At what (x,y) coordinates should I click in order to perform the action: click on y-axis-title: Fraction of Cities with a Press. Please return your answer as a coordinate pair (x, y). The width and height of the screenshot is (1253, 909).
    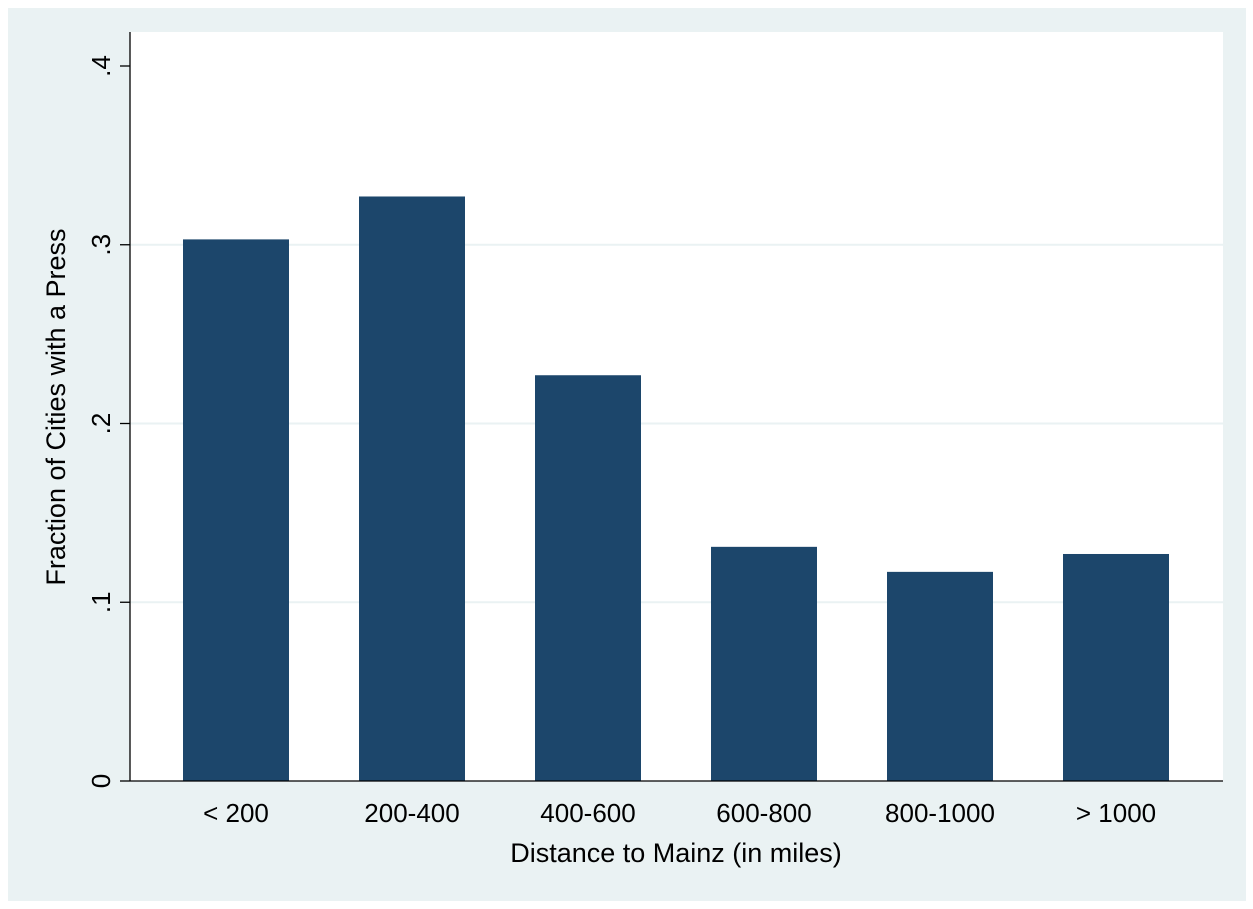
    Looking at the image, I should click on (56, 406).